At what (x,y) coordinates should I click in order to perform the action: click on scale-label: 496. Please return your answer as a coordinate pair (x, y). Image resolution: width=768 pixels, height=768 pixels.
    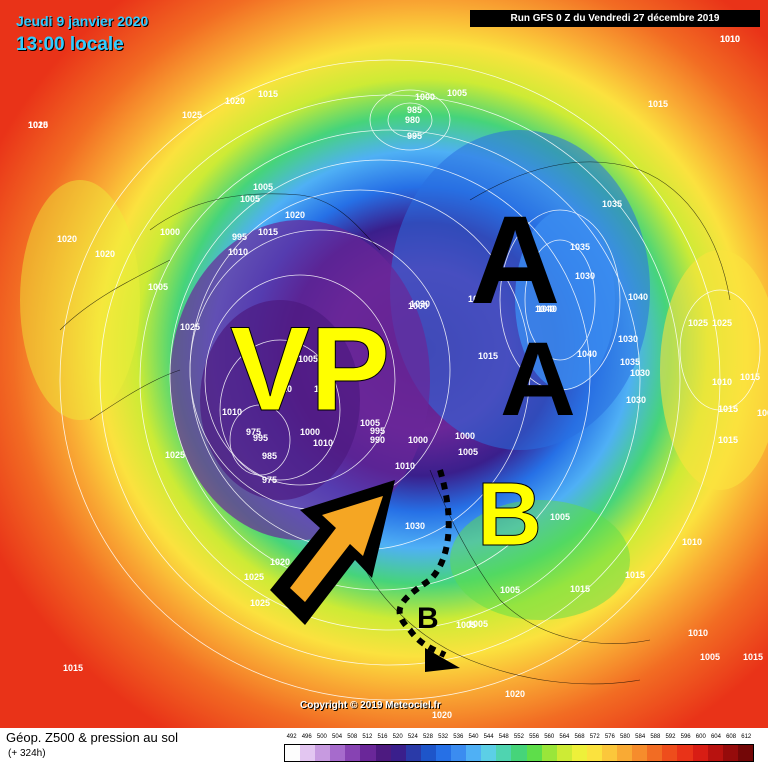
    Looking at the image, I should click on (306, 737).